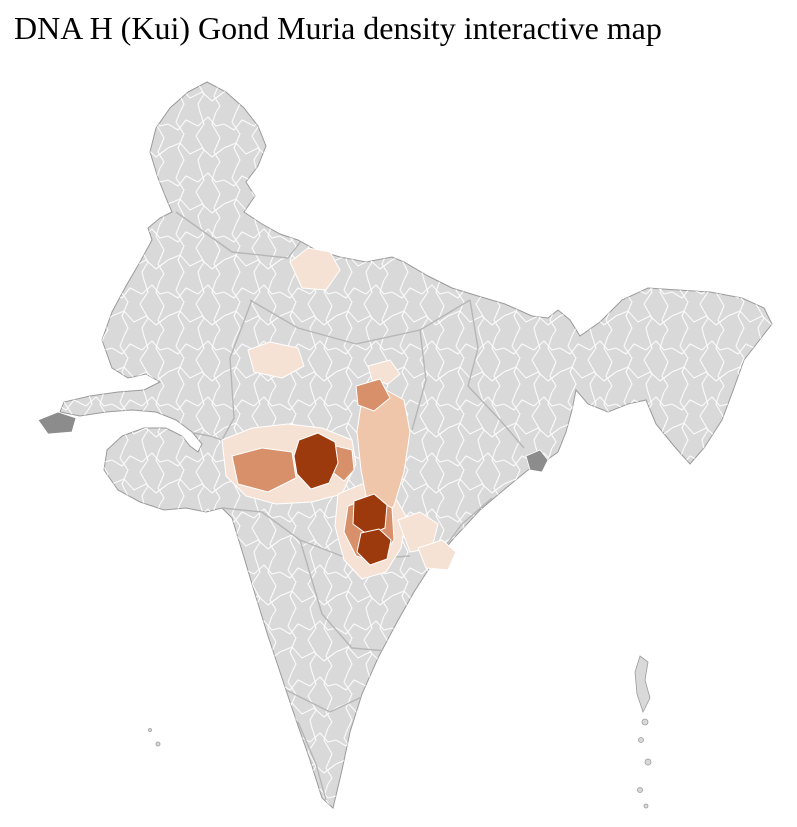 The height and width of the screenshot is (827, 797). I want to click on dark-region-east, so click(537, 461).